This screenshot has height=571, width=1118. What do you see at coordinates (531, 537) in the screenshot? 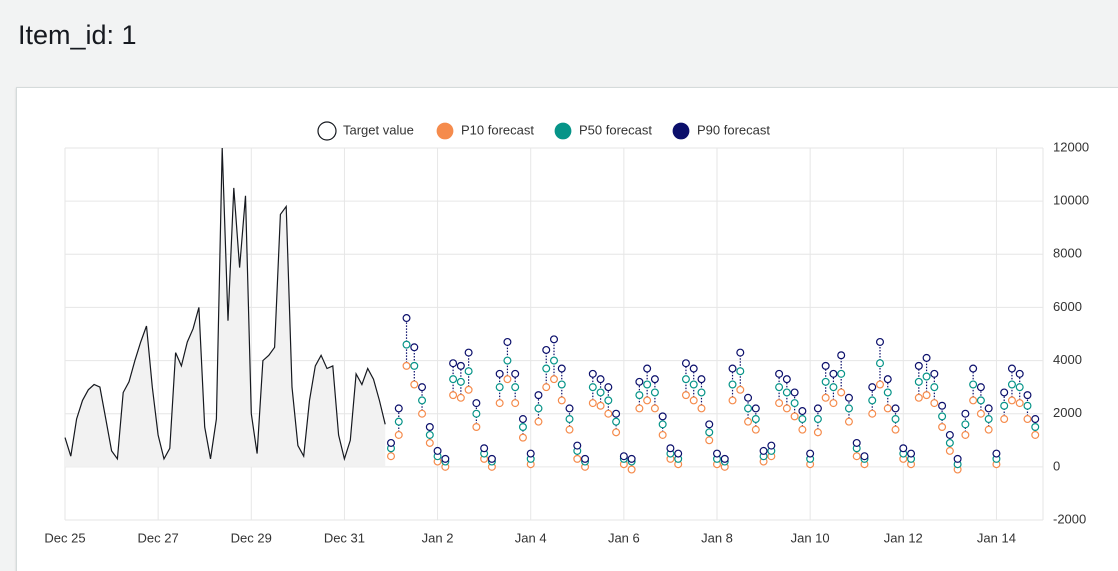
I see `x-tick-label: Jan 4` at bounding box center [531, 537].